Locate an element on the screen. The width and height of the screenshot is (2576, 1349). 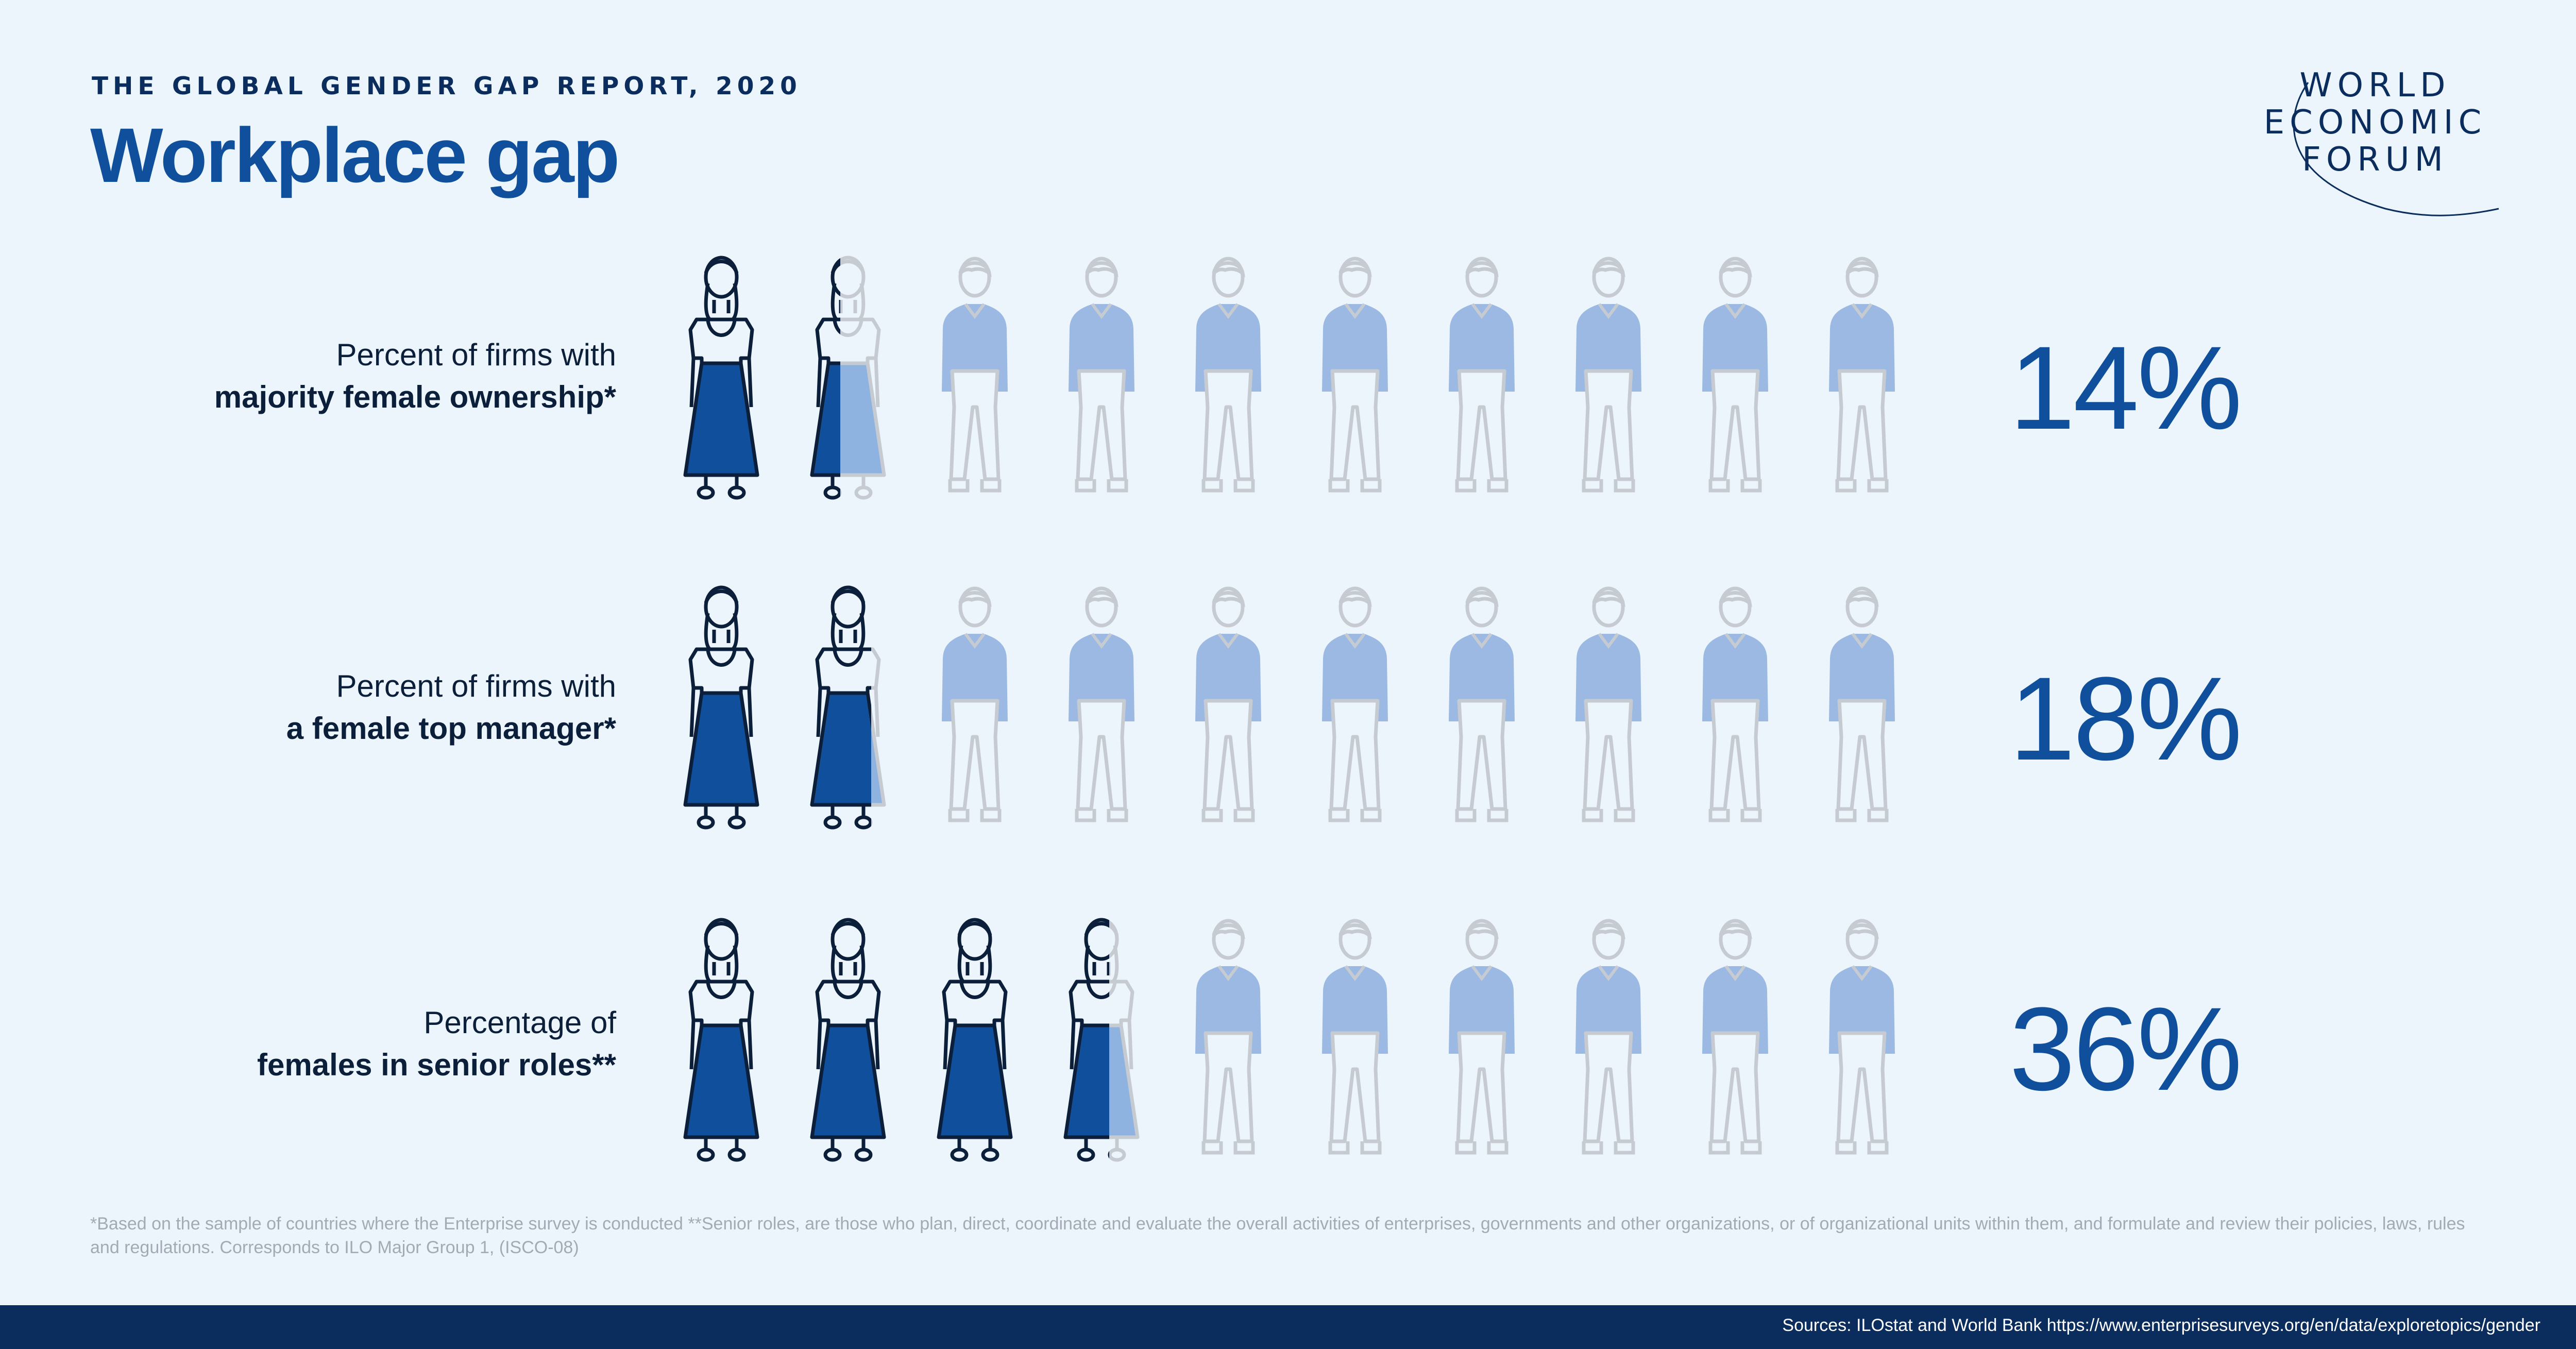
logo-word-2: ECONOMIC is located at coordinates (2375, 123).